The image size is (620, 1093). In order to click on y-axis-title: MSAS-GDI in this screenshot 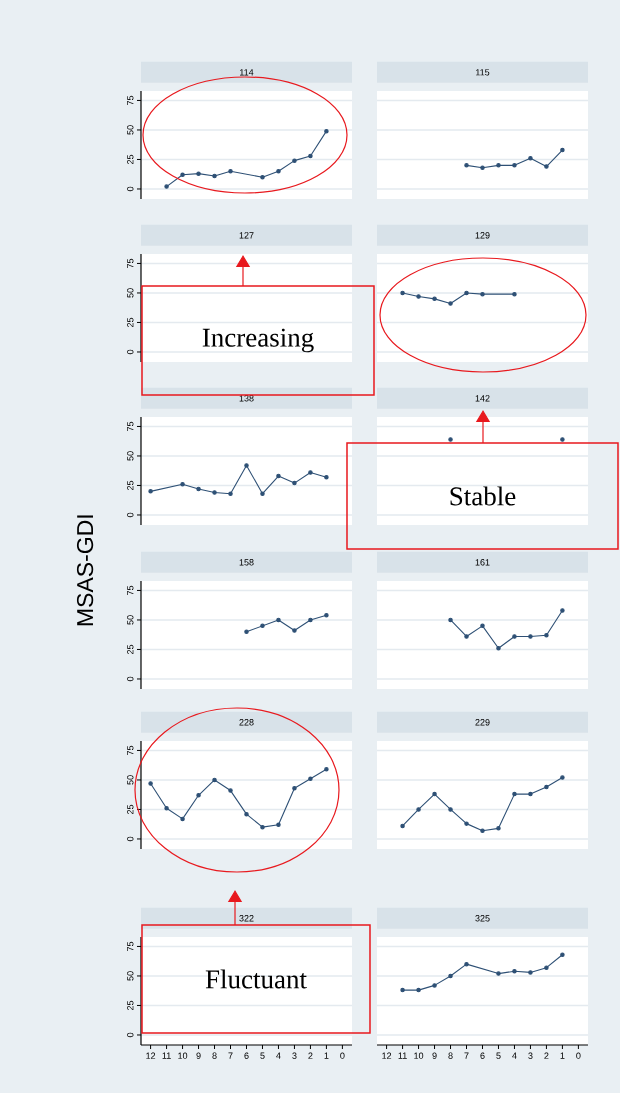, I will do `click(85, 570)`.